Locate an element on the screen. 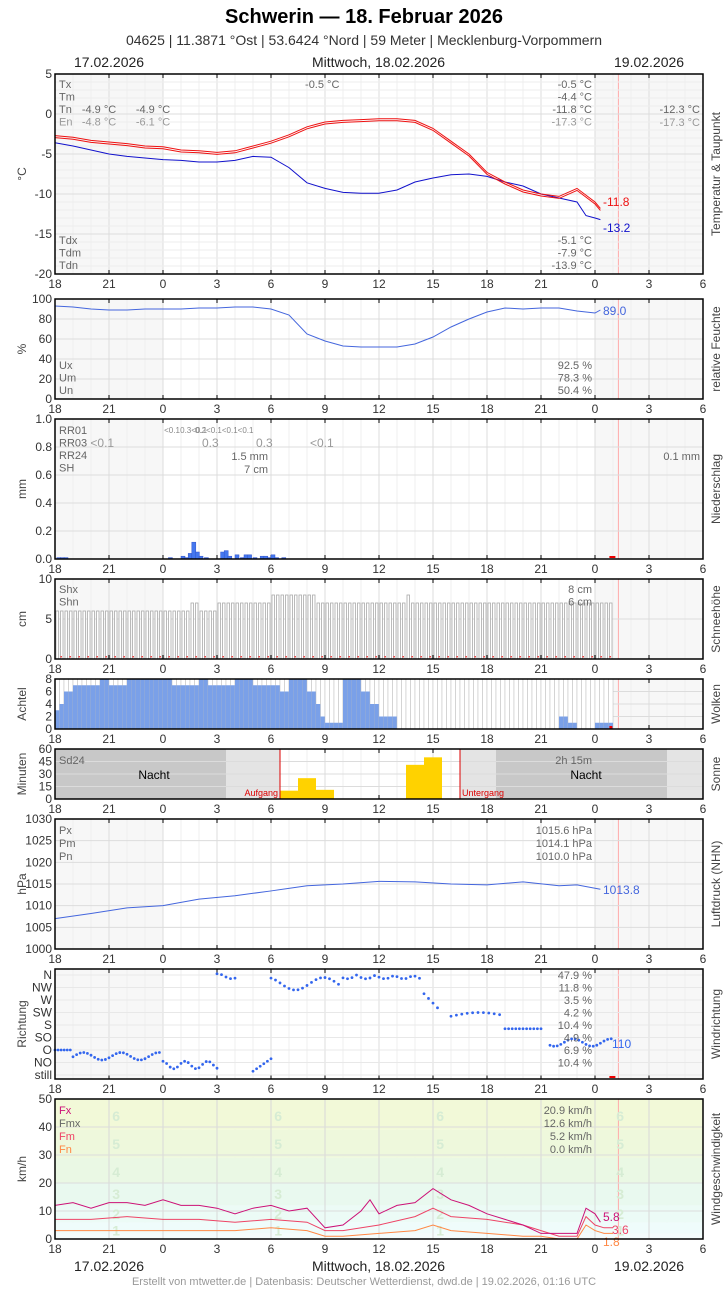 The width and height of the screenshot is (728, 1290). svg-text: 0.3 is located at coordinates (210, 443).